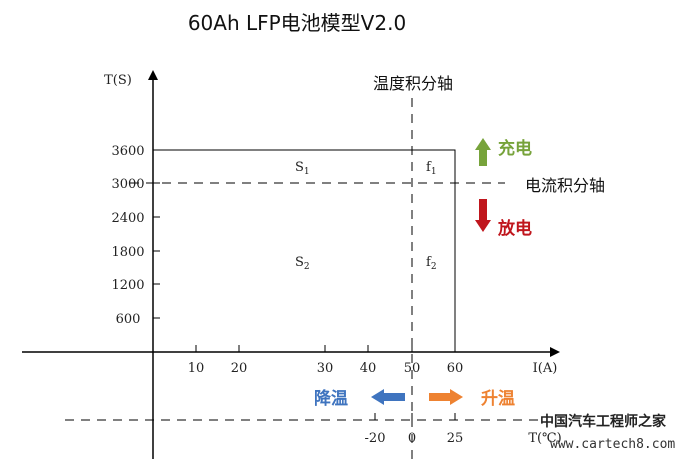  What do you see at coordinates (413, 83) in the screenshot?
I see `temp-integral-axis-label: 温度积分轴` at bounding box center [413, 83].